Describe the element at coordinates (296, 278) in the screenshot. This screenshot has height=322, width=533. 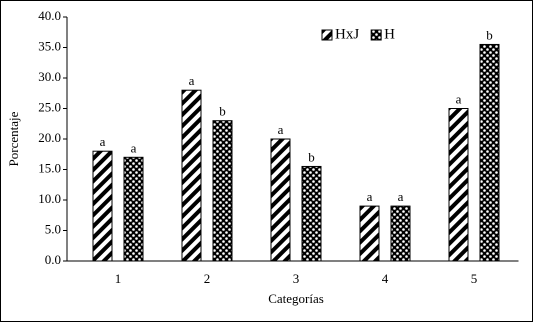
I see `x-tick-label: 3` at that location.